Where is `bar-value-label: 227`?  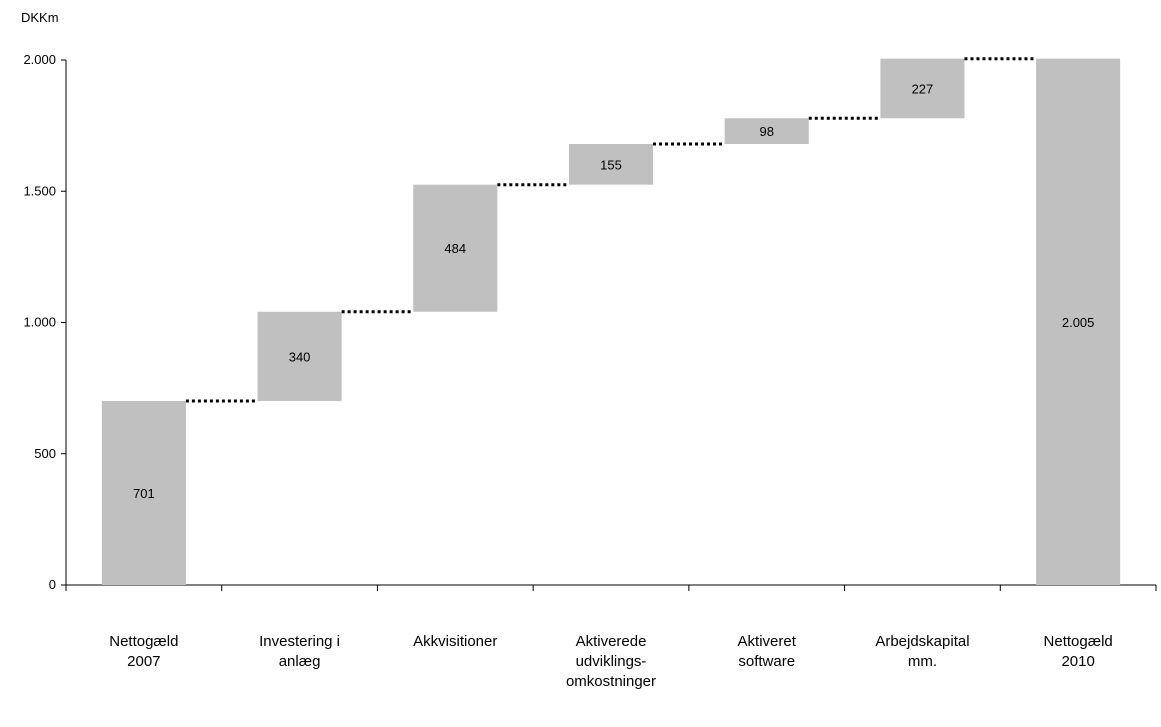
bar-value-label: 227 is located at coordinates (923, 88).